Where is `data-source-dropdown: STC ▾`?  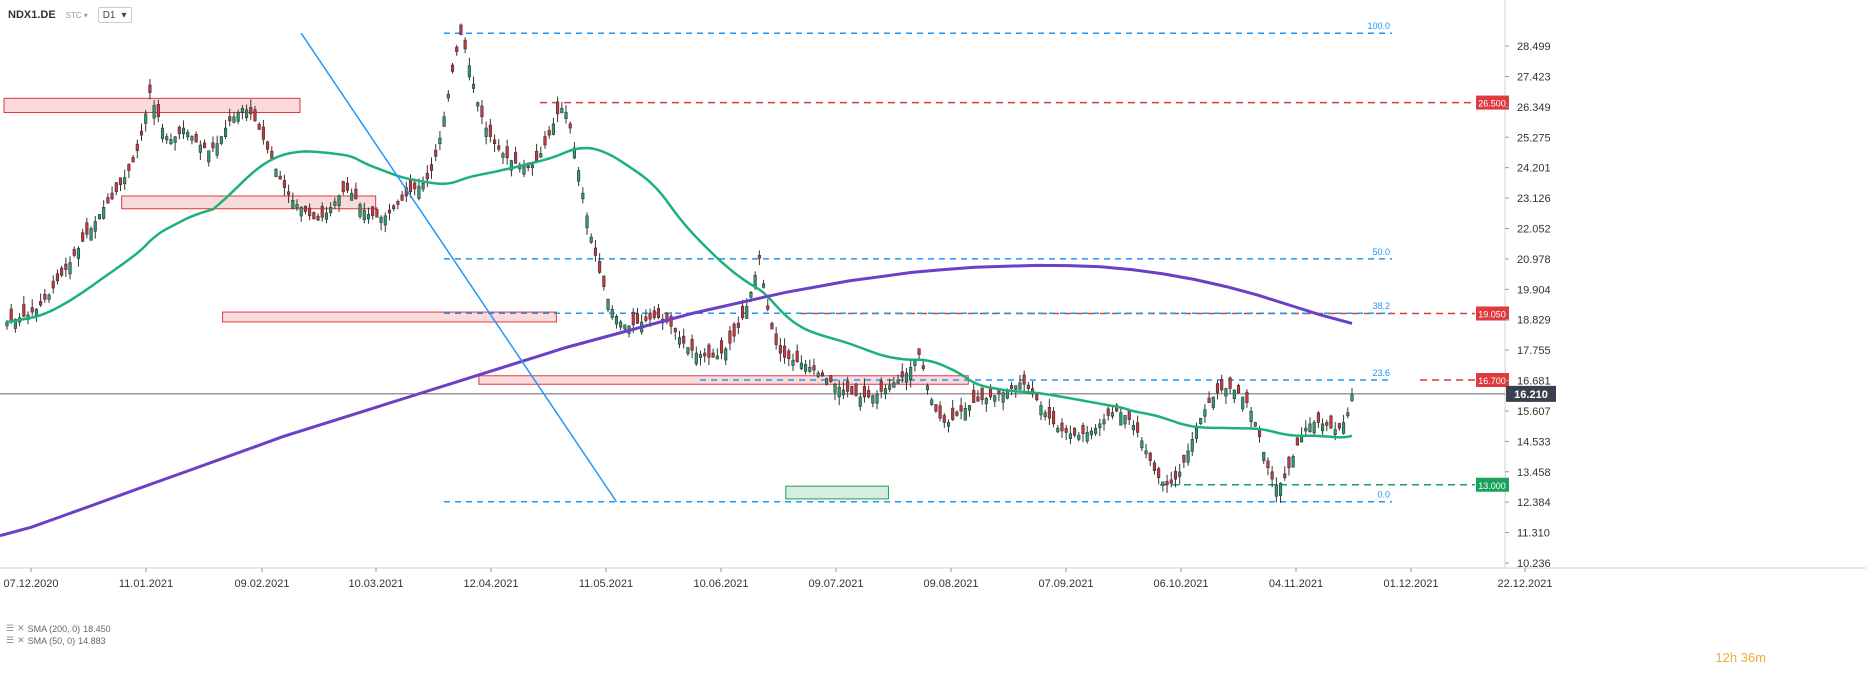
data-source-dropdown: STC ▾ is located at coordinates (77, 15).